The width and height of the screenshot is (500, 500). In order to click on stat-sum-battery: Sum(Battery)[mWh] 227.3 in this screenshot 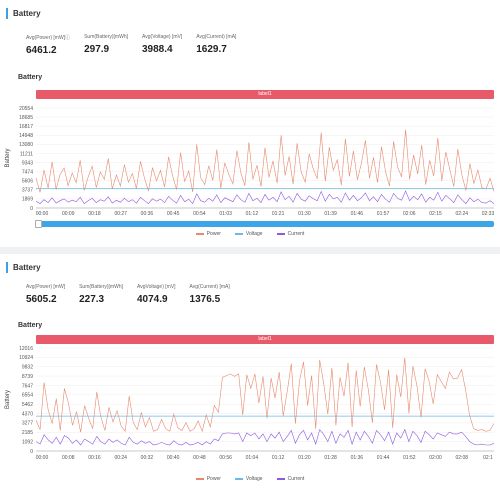, I will do `click(101, 294)`.